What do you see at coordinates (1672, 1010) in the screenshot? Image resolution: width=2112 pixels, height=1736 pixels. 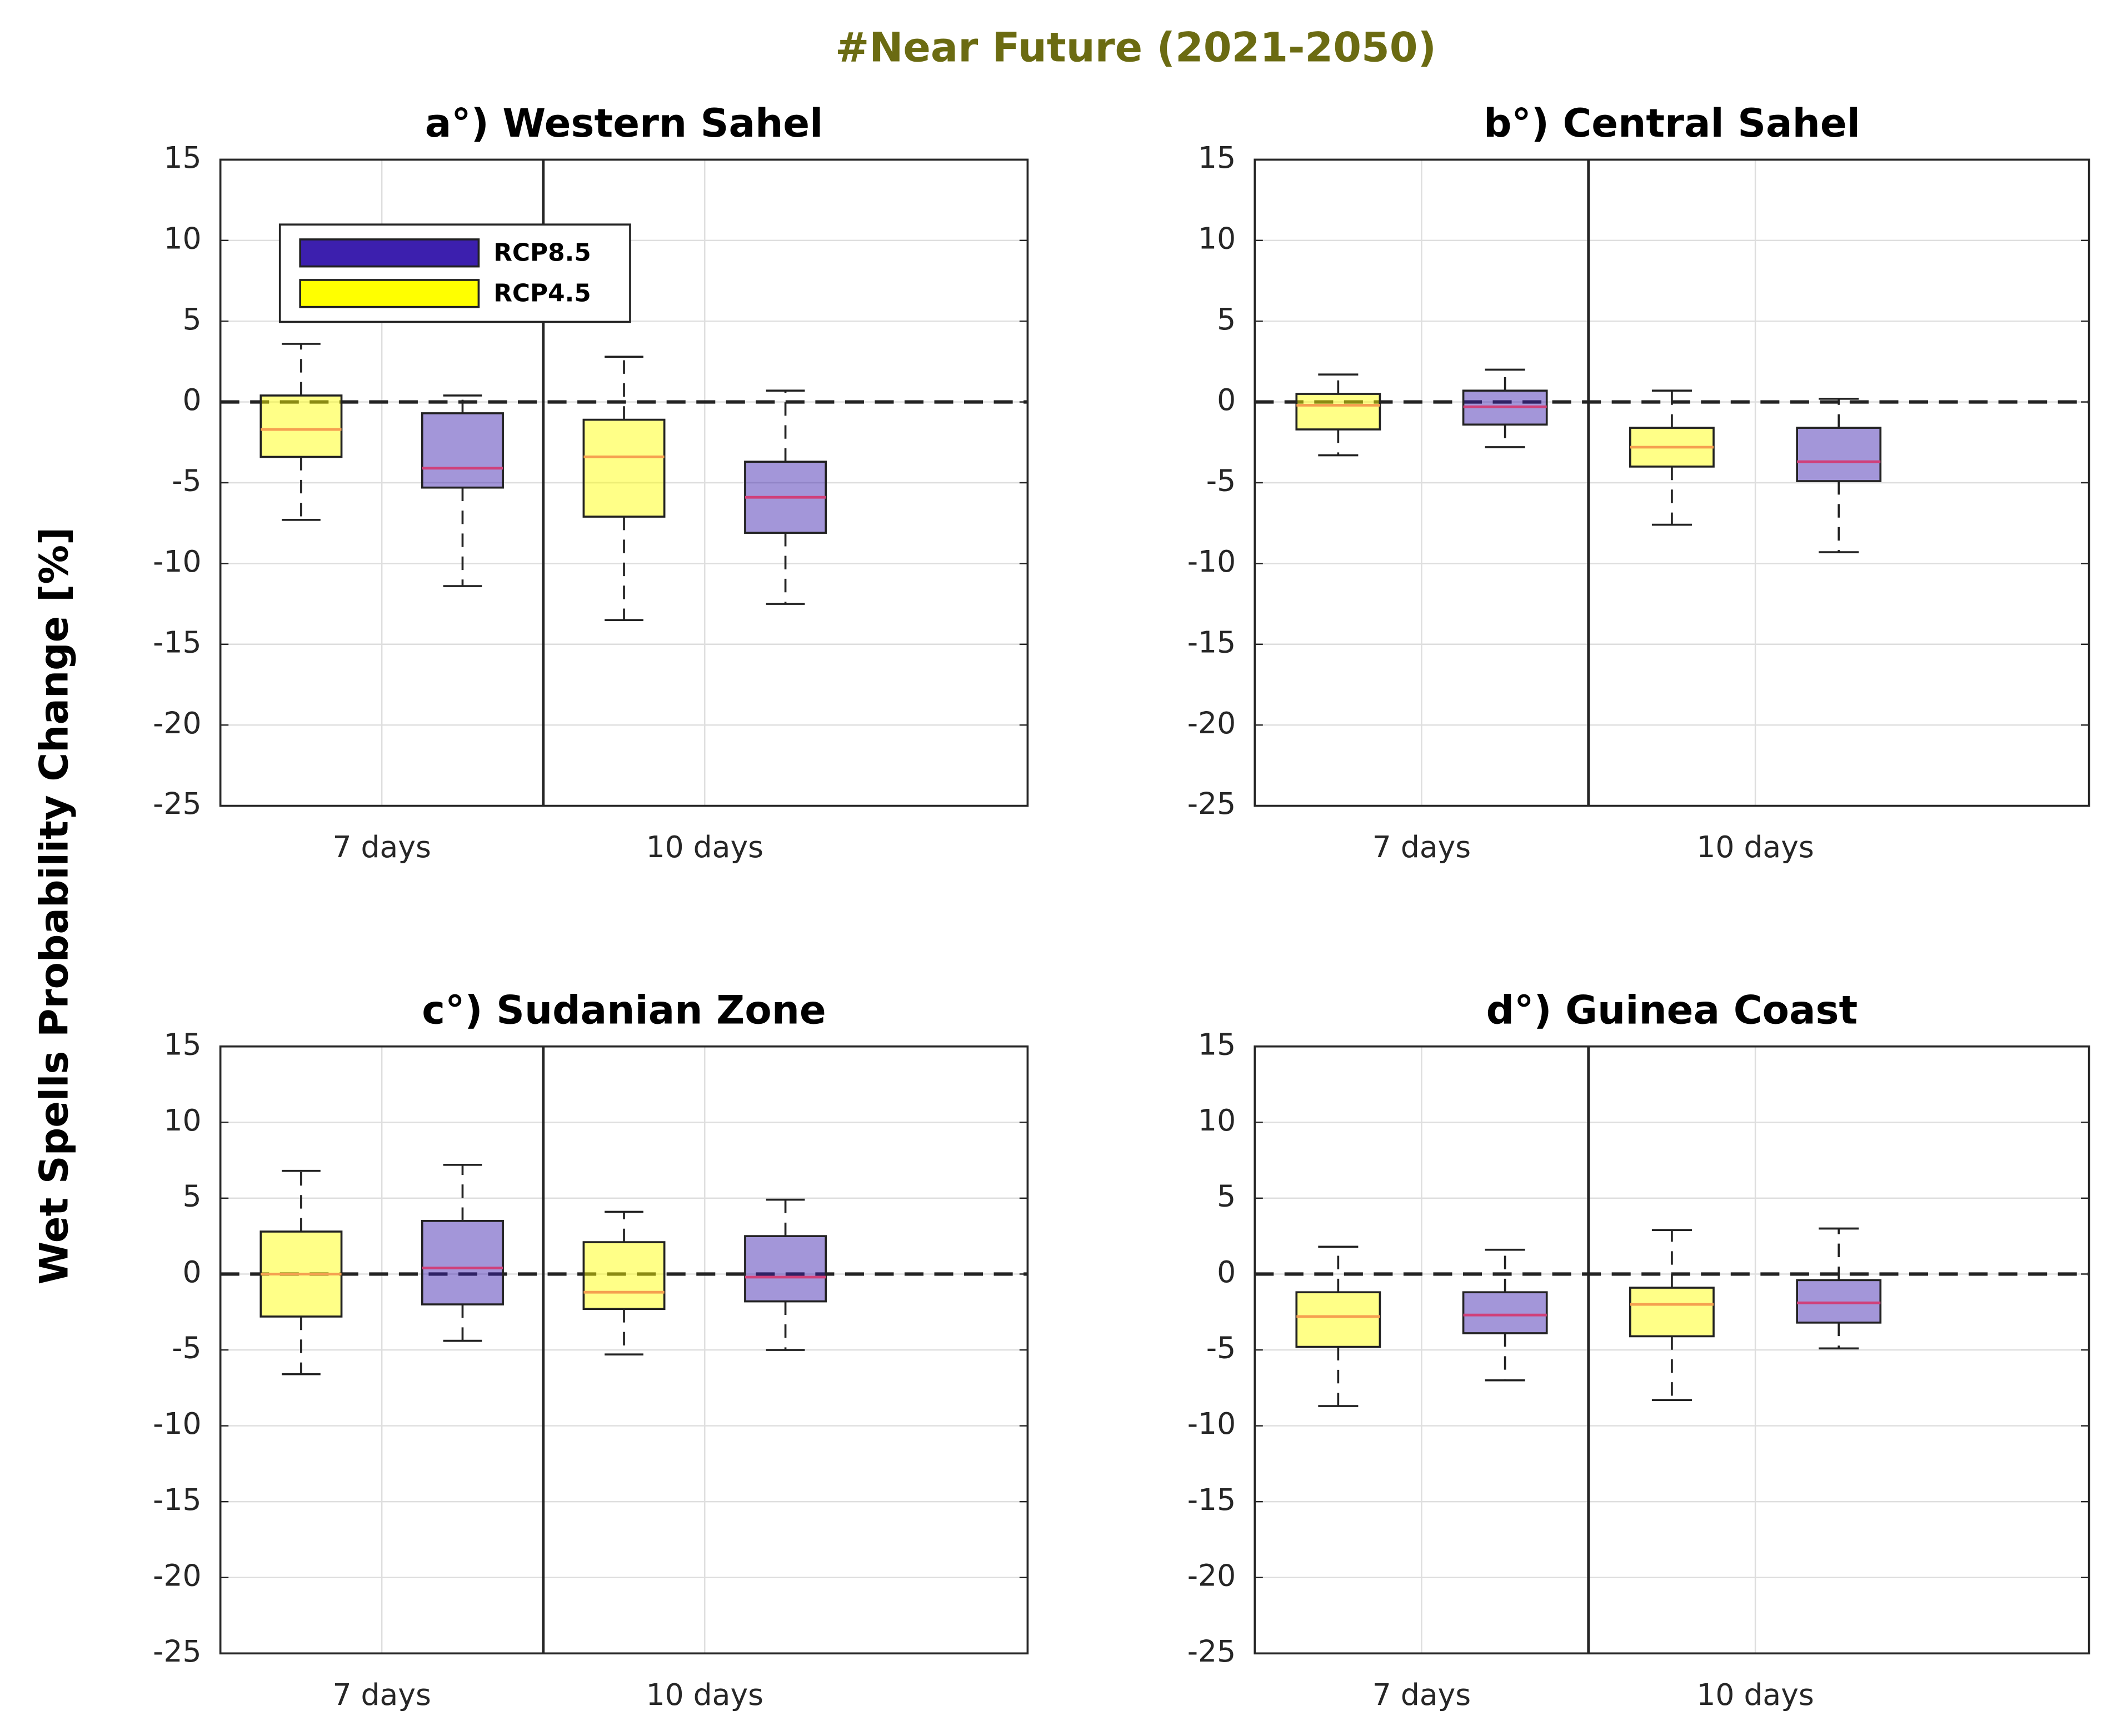 I see `panel-title: d°) Guinea Coast` at bounding box center [1672, 1010].